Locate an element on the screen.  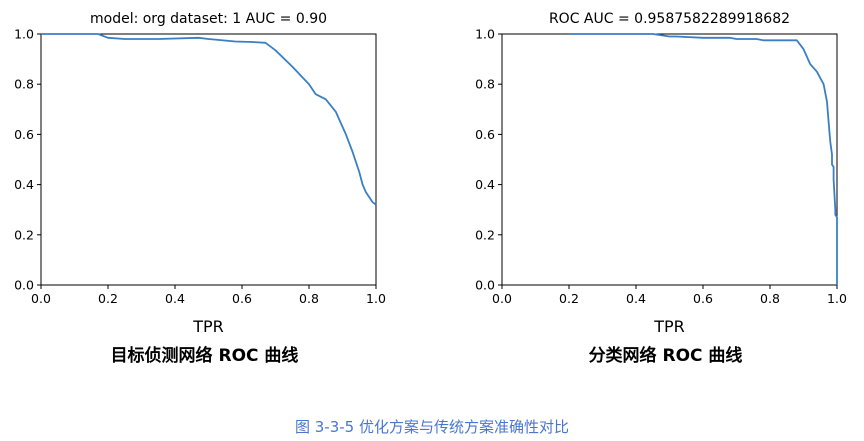
chart-caption: 目标侦测网络 ROC 曲线 is located at coordinates (205, 355).